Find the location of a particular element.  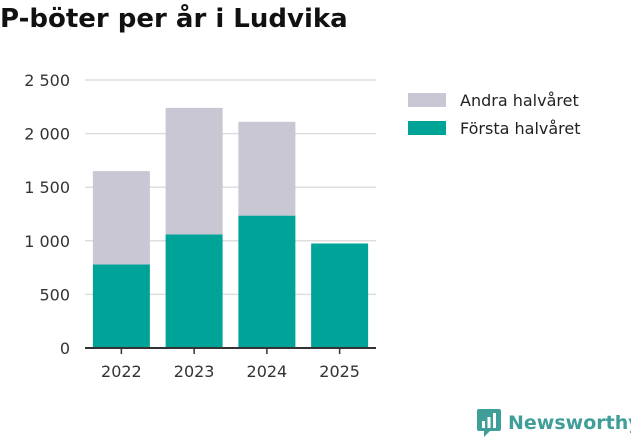

y-tick-label: 2 000 is located at coordinates (47, 134).